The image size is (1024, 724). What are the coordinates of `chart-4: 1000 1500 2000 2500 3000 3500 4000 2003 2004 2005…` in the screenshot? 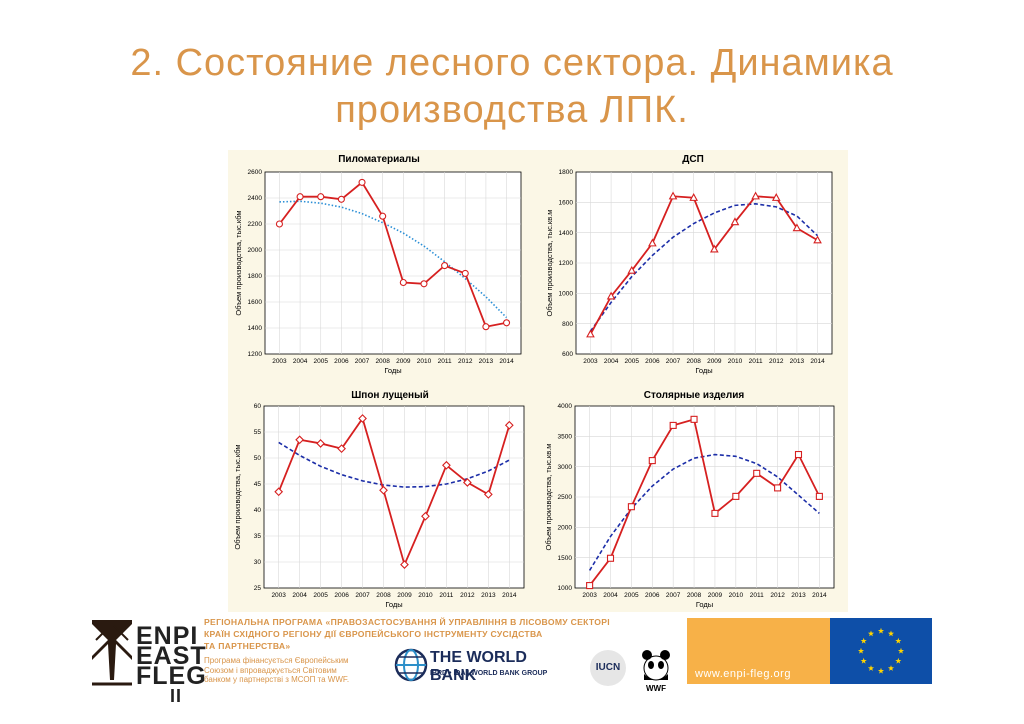 It's located at (689, 499).